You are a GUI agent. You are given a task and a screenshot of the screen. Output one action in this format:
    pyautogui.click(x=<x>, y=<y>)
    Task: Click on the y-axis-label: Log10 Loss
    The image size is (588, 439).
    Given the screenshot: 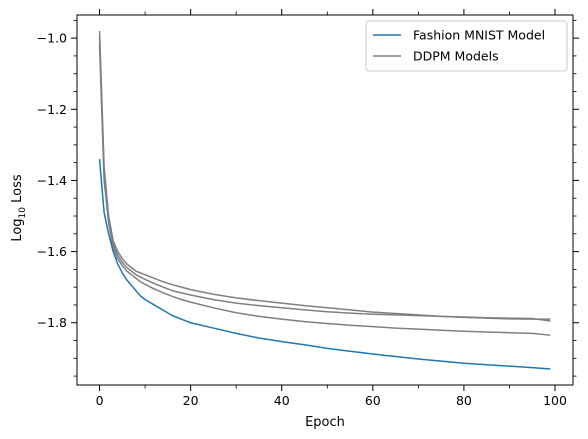 What is the action you would take?
    pyautogui.click(x=19, y=208)
    